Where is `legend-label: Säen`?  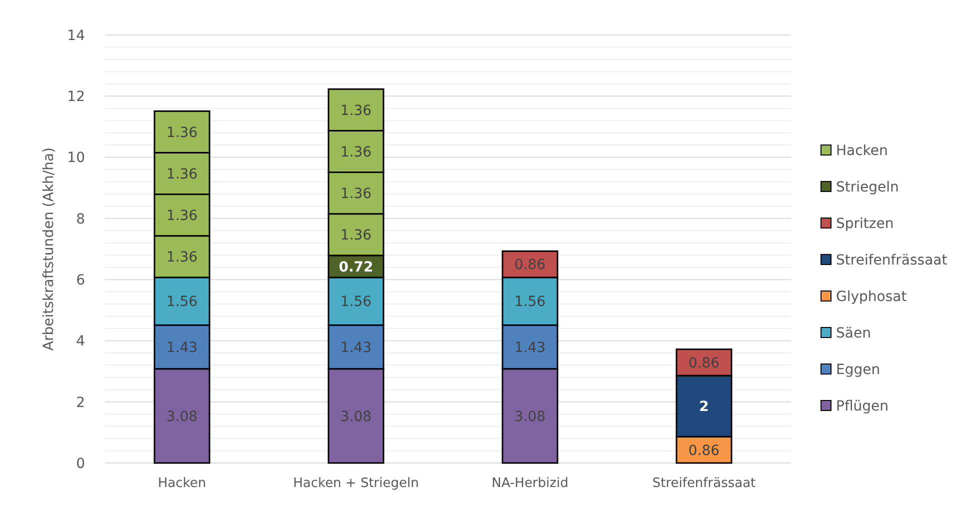
legend-label: Säen is located at coordinates (853, 333).